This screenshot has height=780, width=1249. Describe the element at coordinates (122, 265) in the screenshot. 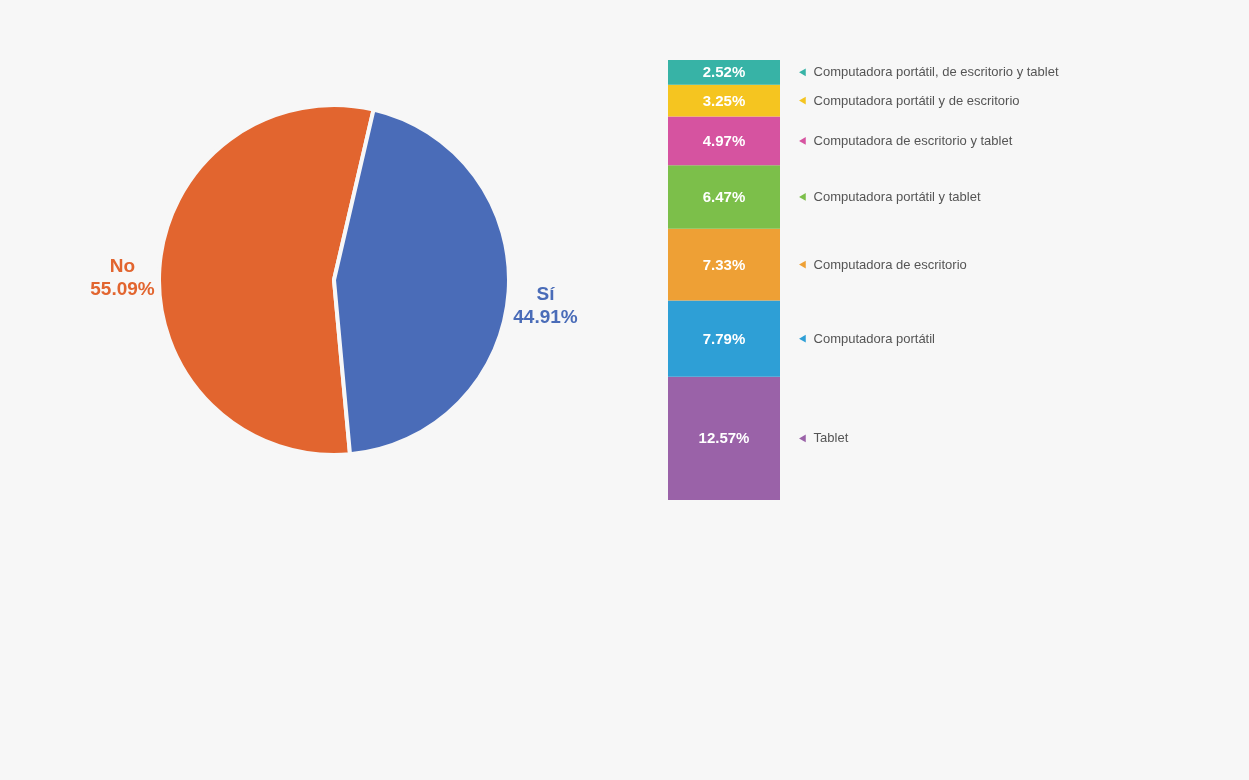

I see `slice-label: No` at that location.